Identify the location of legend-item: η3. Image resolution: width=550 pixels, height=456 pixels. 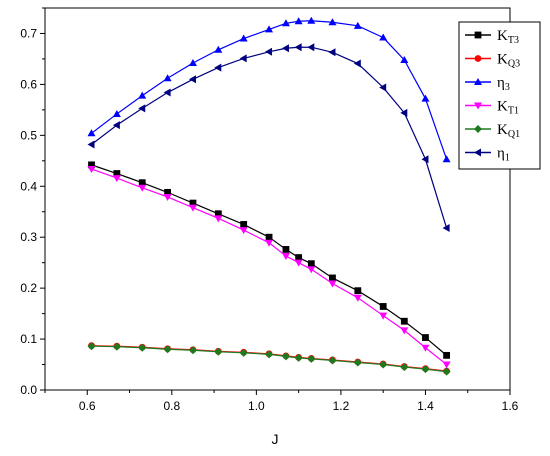
(487, 84).